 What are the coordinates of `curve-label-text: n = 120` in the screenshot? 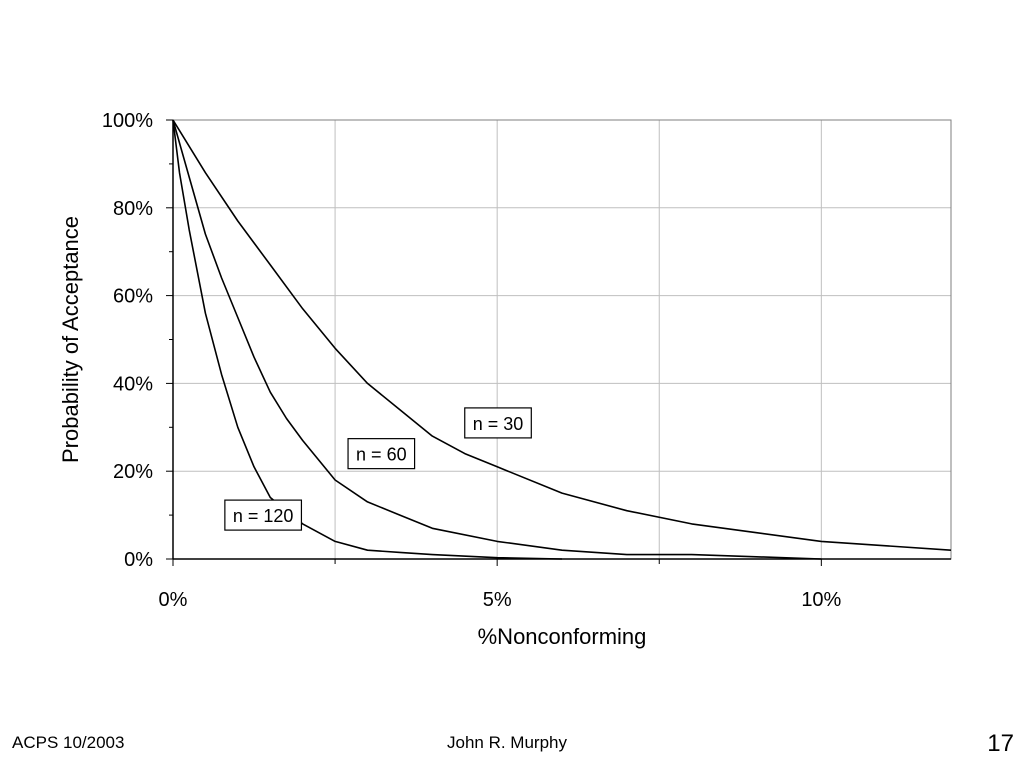 It's located at (263, 516).